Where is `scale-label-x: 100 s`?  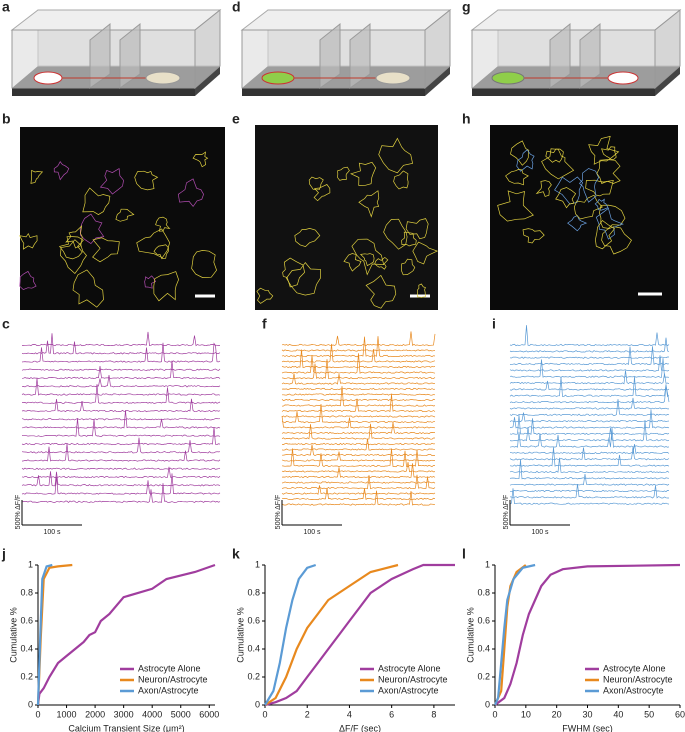
scale-label-x: 100 s is located at coordinates (52, 532).